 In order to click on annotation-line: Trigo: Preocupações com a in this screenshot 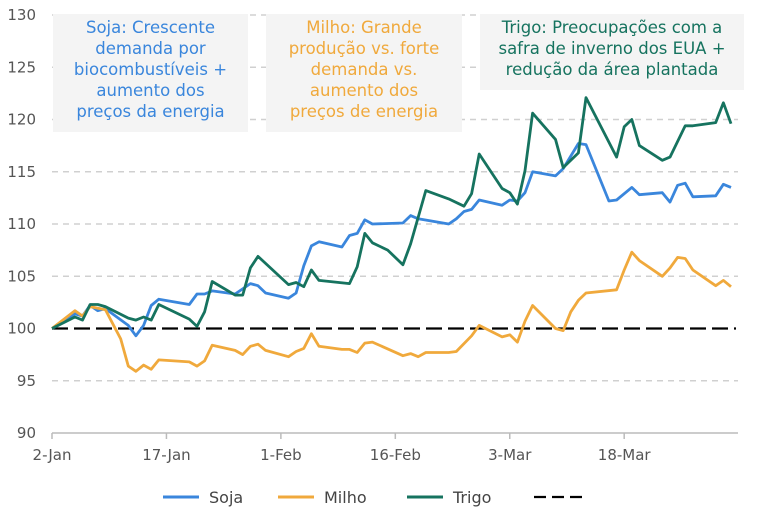, I will do `click(612, 27)`.